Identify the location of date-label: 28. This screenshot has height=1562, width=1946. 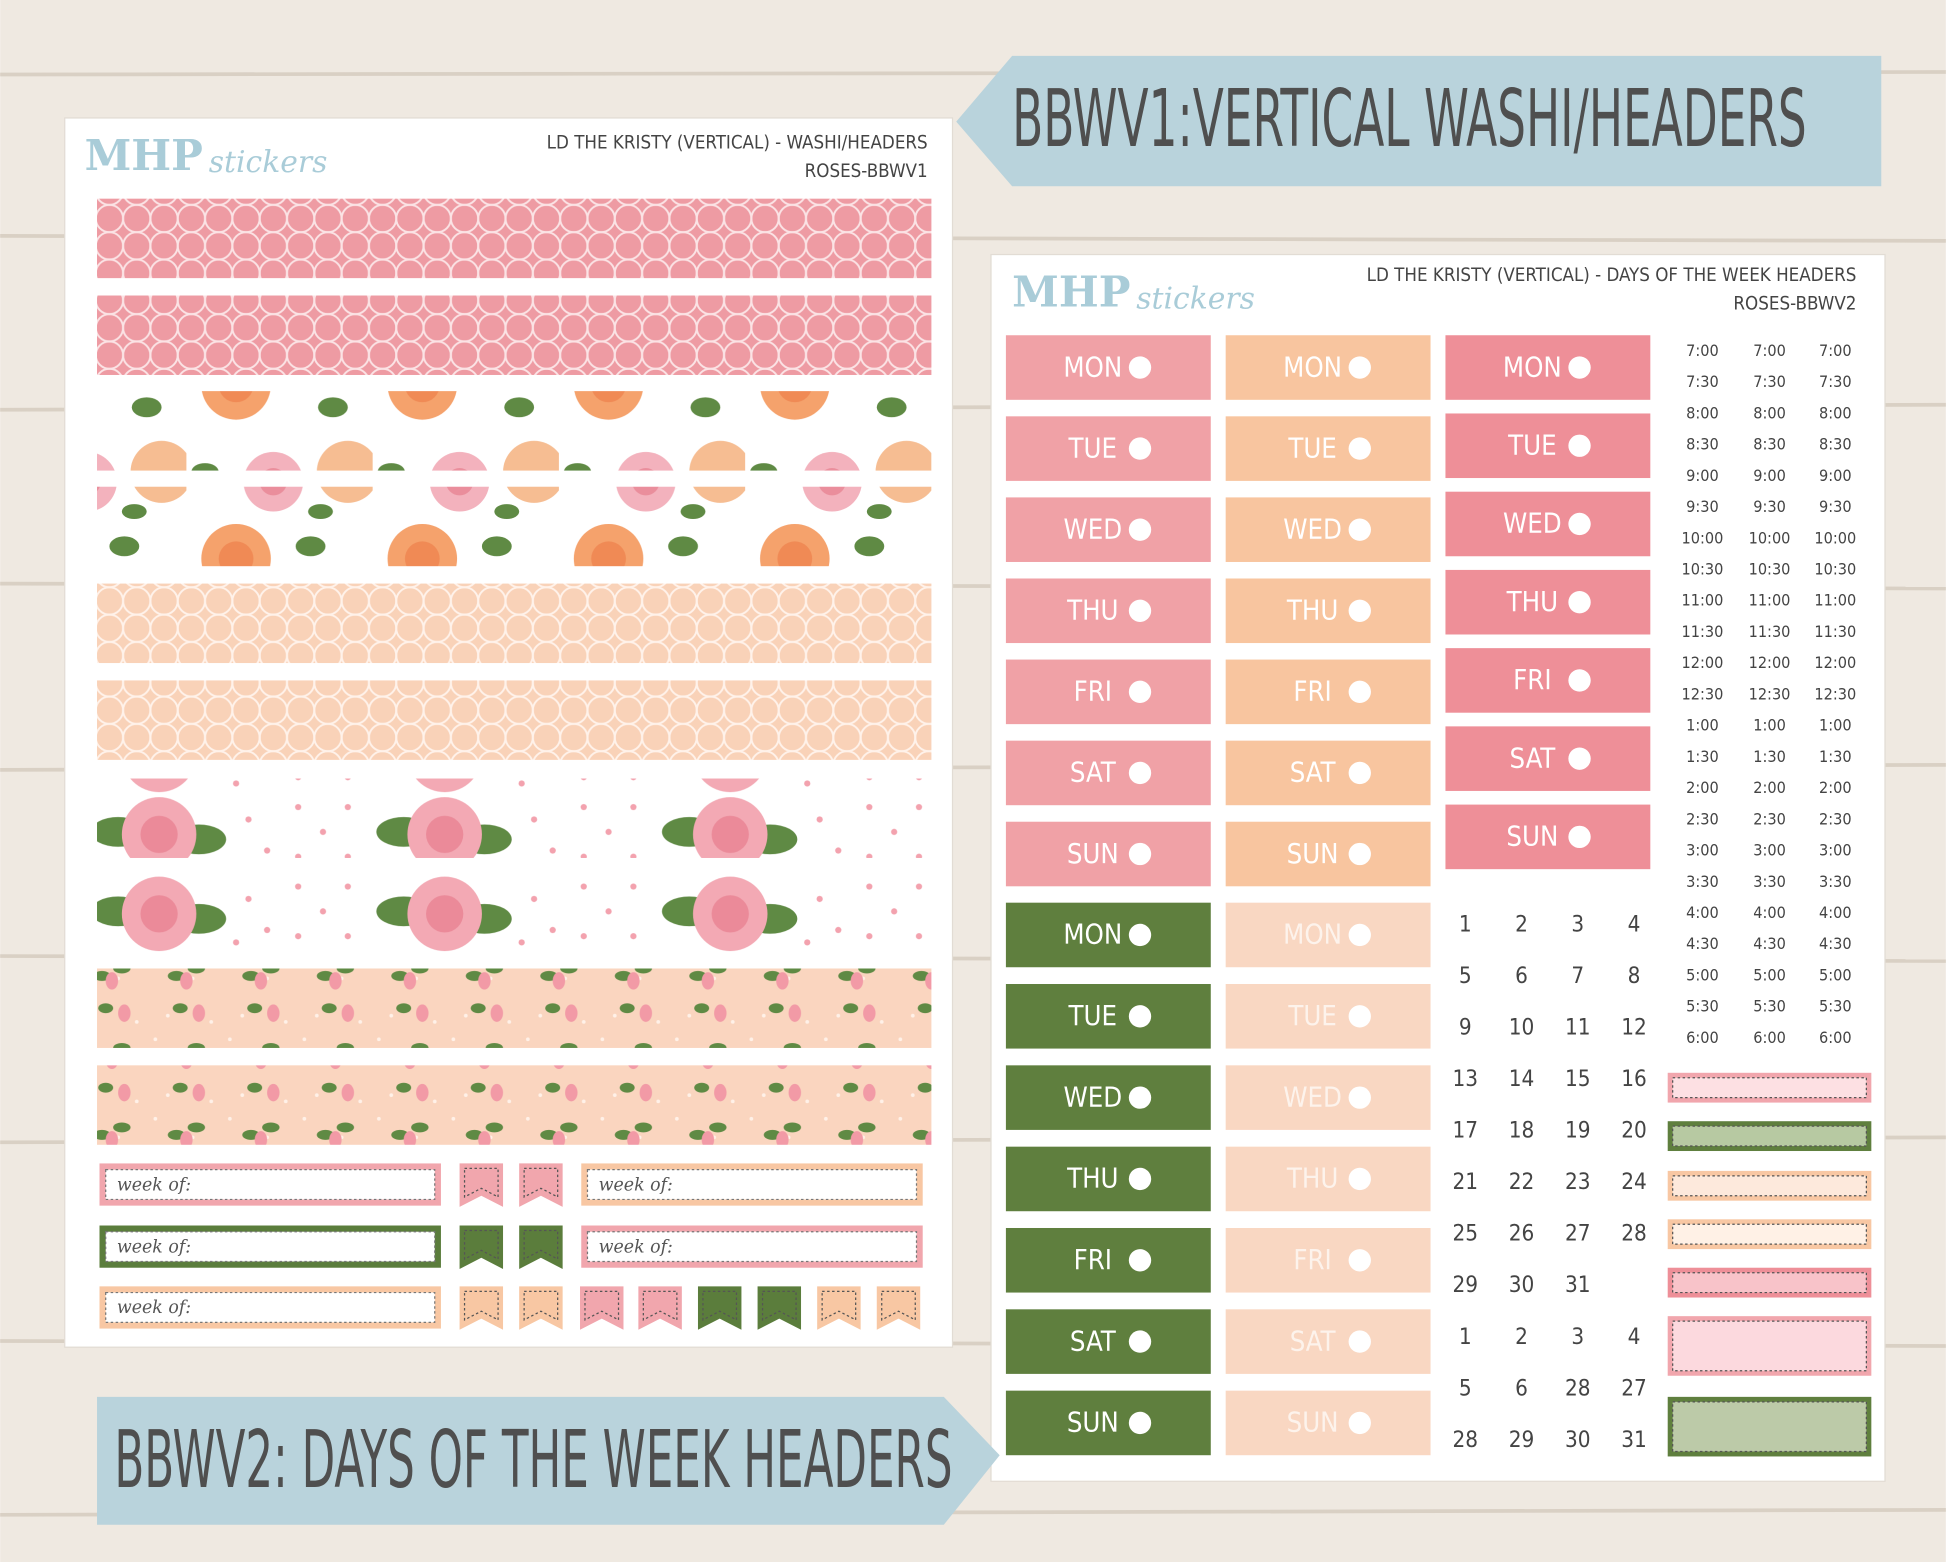
(1634, 1234).